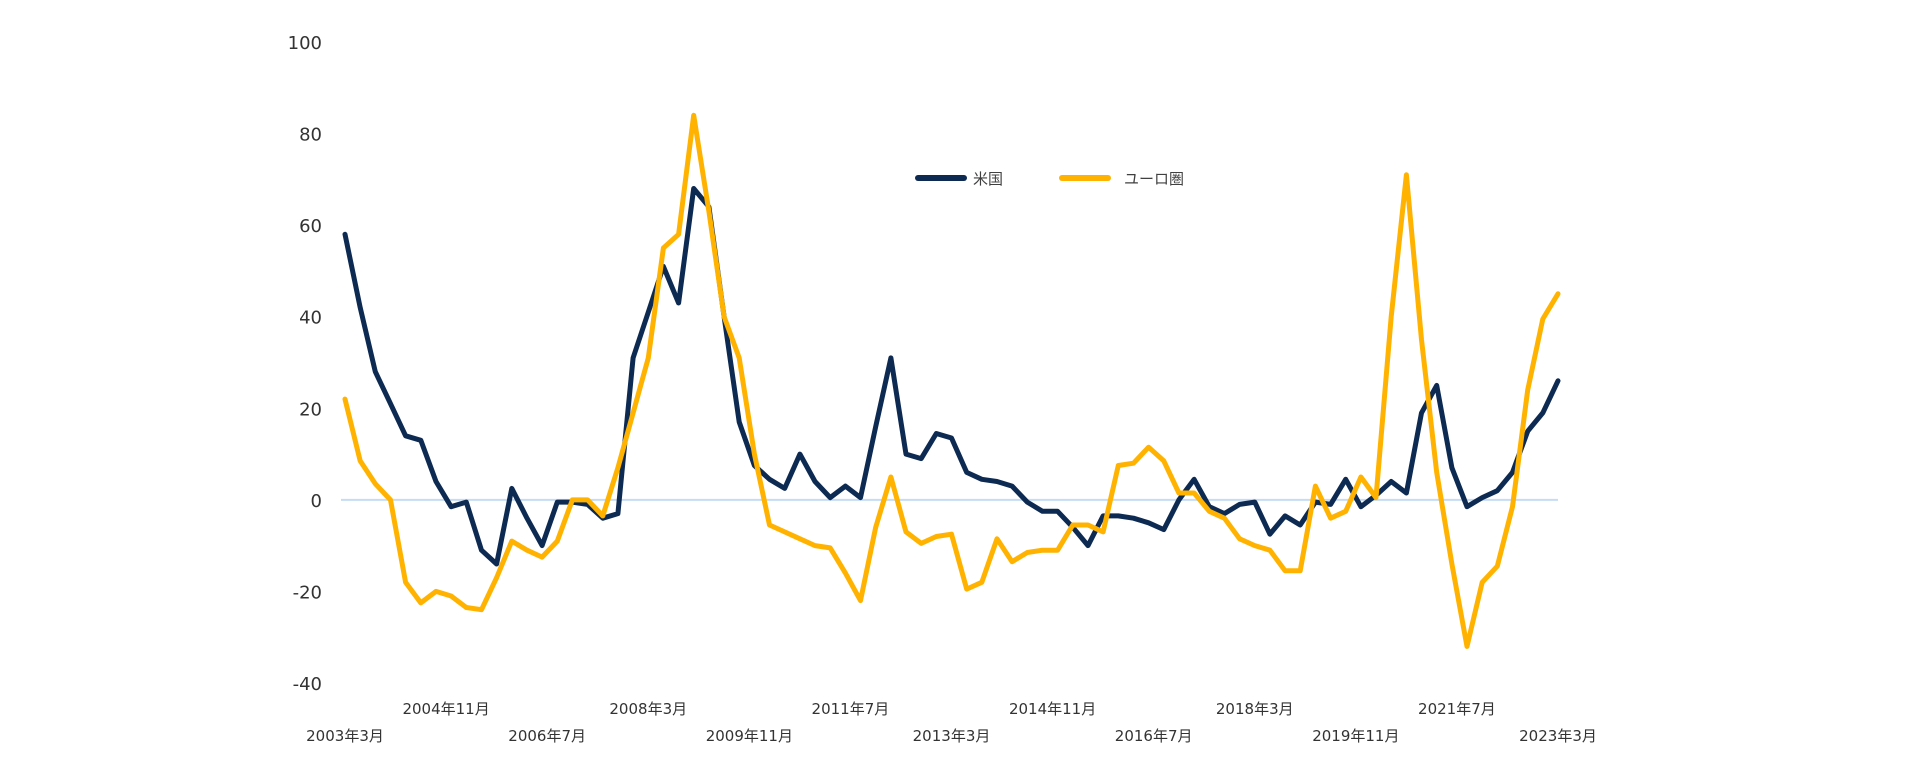  I want to click on y-tick-label: 100, so click(305, 43).